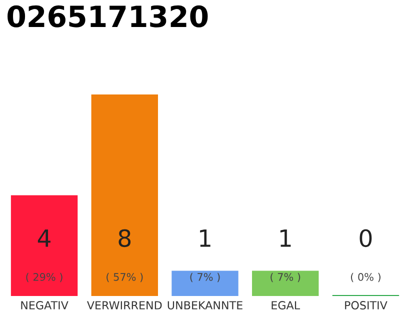 This screenshot has height=320, width=410. Describe the element at coordinates (44, 238) in the screenshot. I see `data-label: 4` at that location.